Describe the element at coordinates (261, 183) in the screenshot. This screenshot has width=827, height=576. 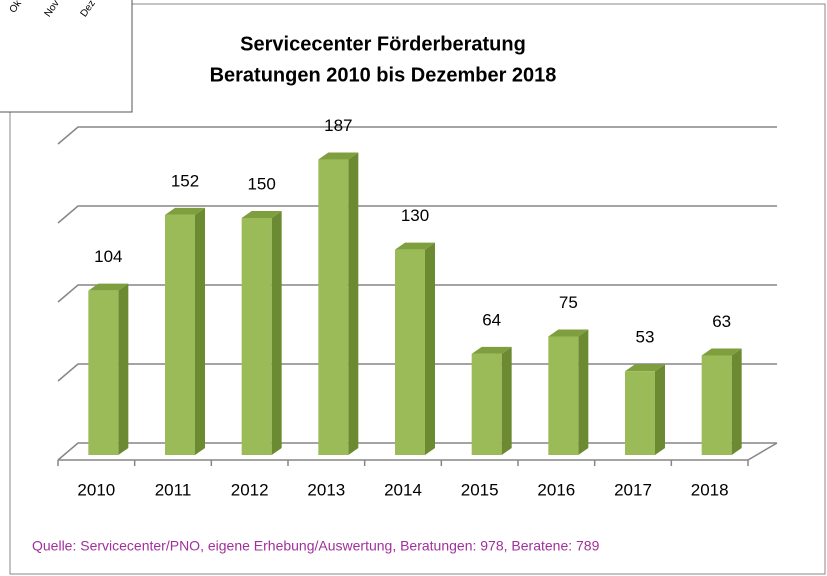
I see `data-label: 150` at that location.